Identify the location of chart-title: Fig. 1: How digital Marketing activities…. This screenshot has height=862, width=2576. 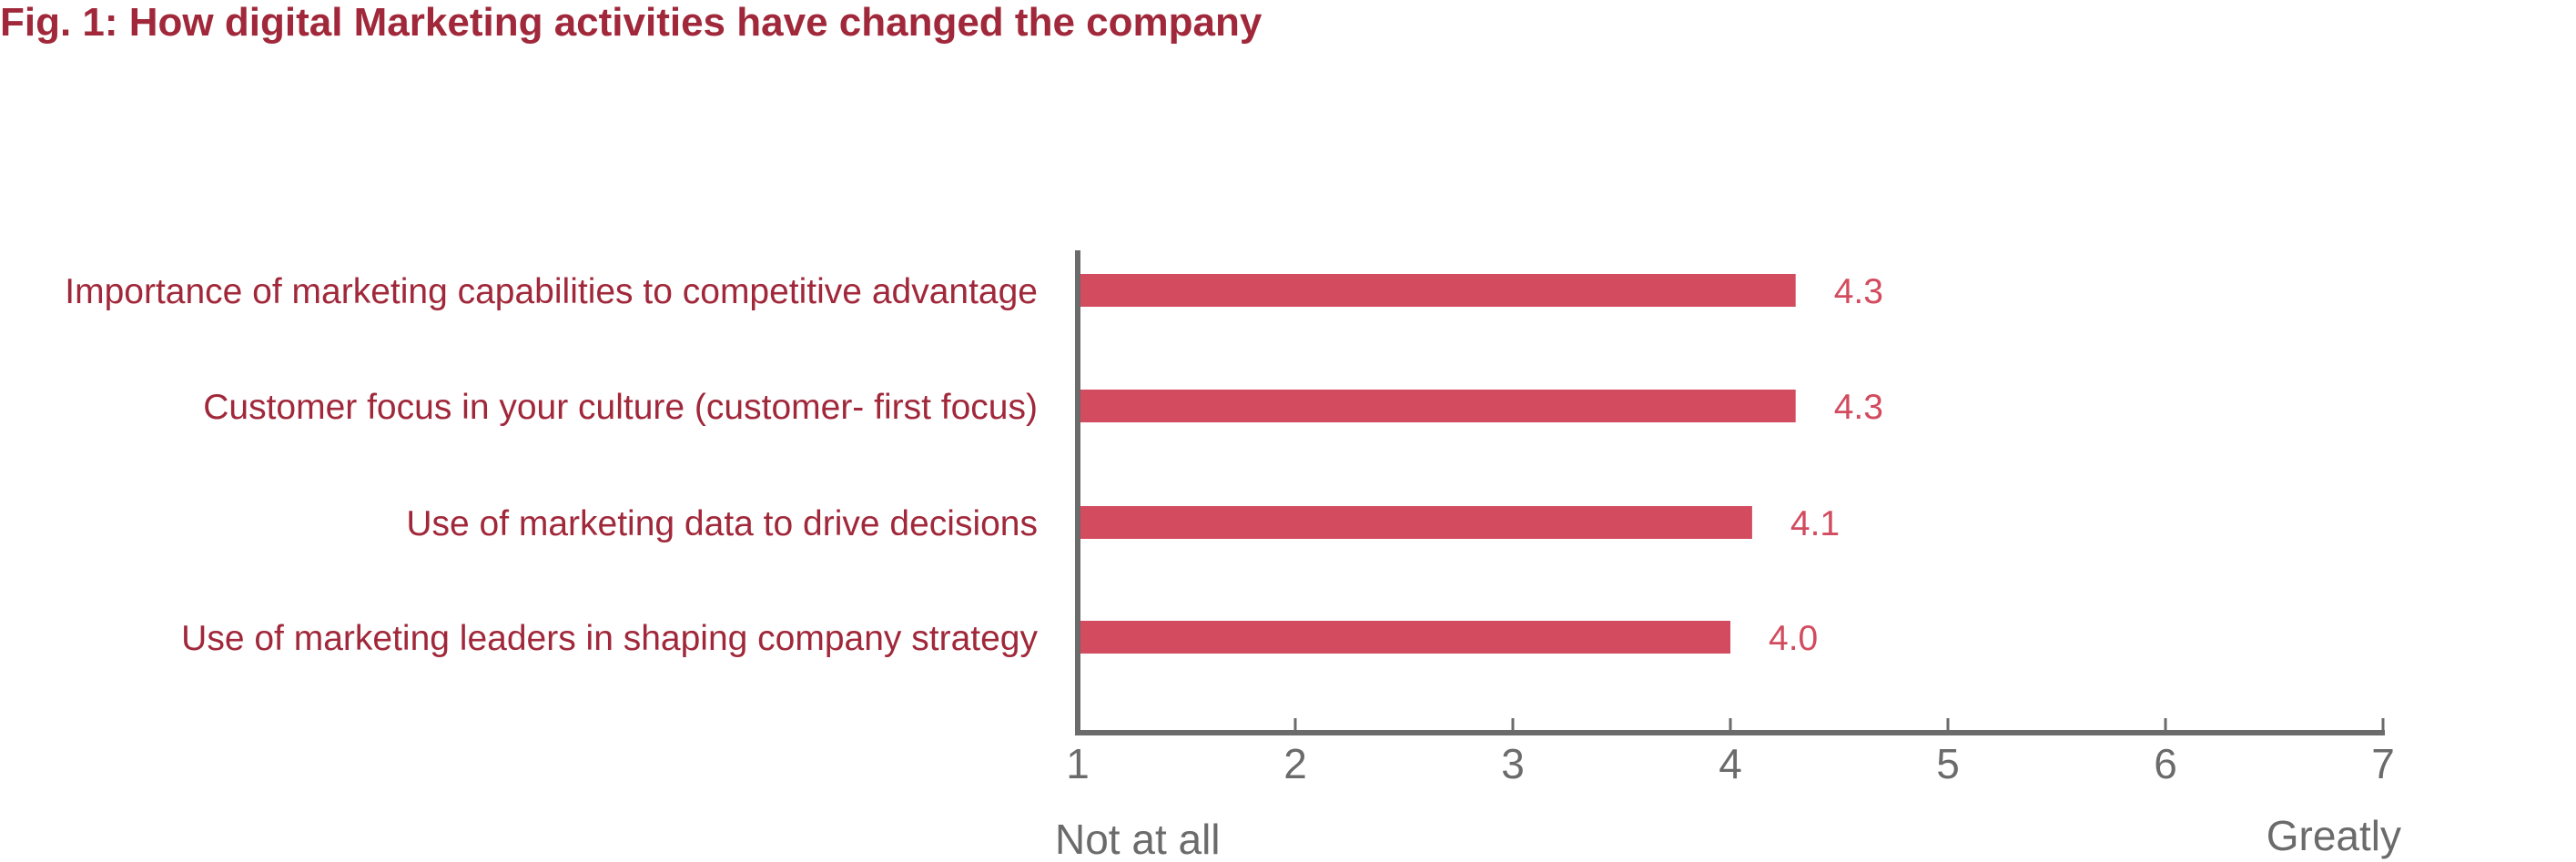
(631, 22).